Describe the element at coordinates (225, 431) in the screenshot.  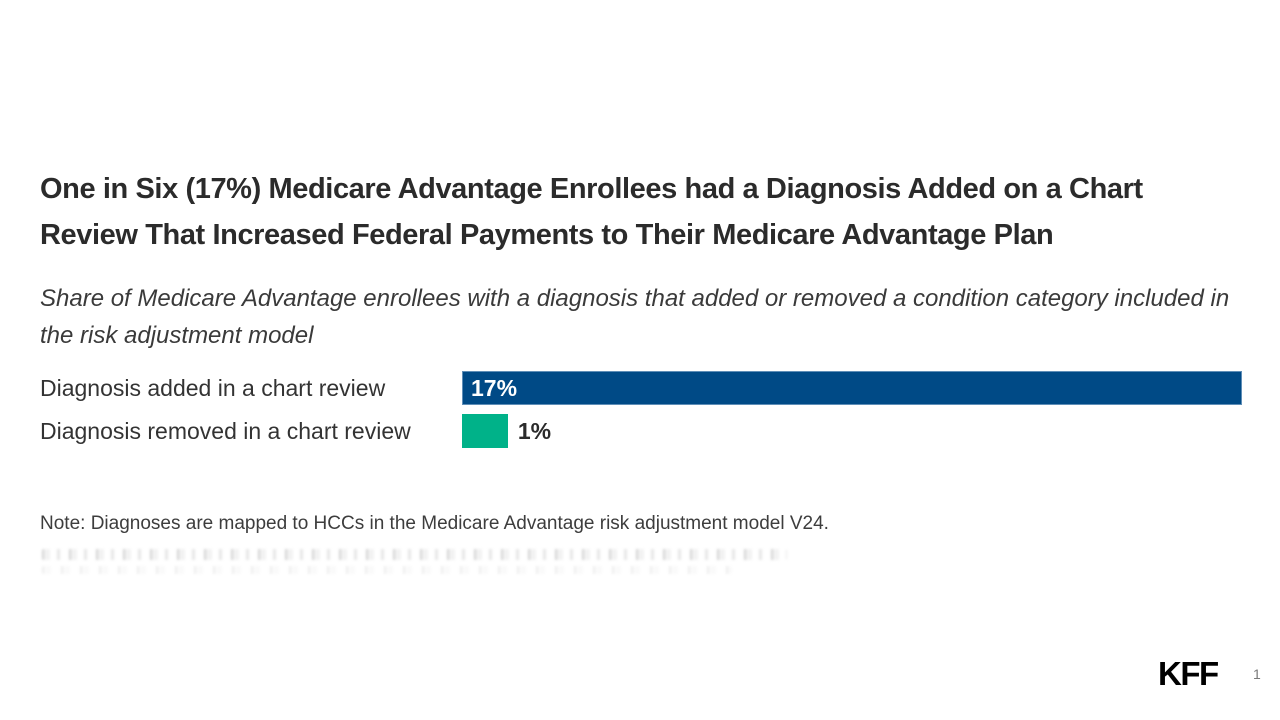
I see `bar-label-removed: Diagnosis removed in a chart review` at that location.